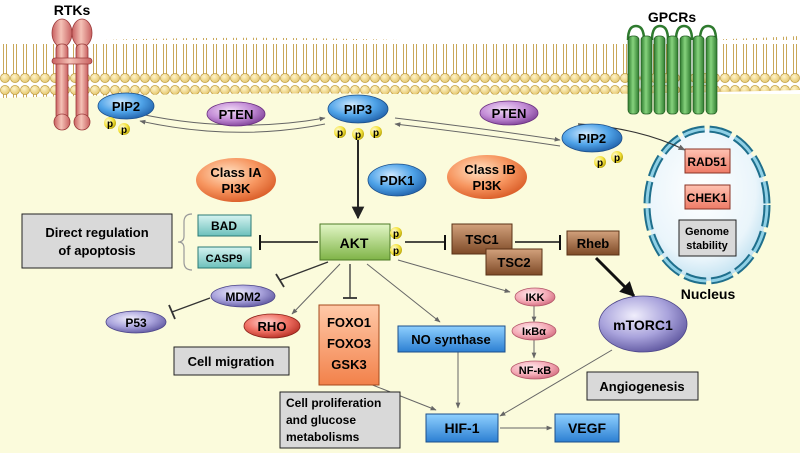 This screenshot has height=453, width=800. Describe the element at coordinates (358, 117) in the screenshot. I see `pip3: PIP3 p p p` at that location.